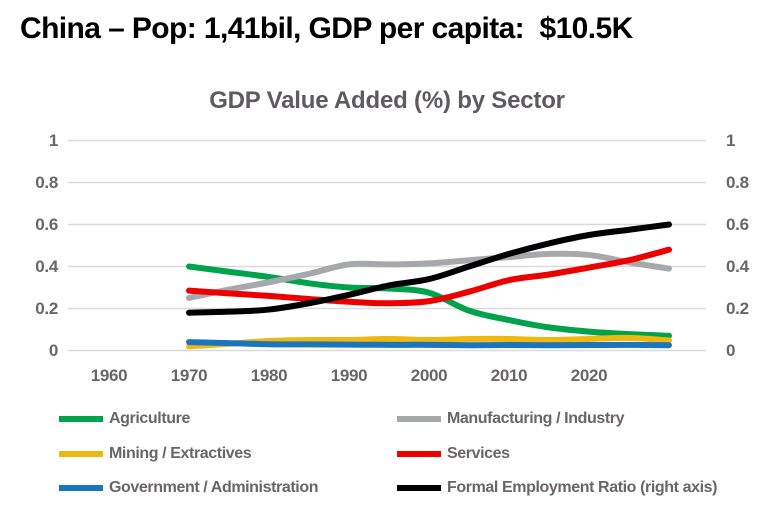 The image size is (763, 514). Describe the element at coordinates (46, 224) in the screenshot. I see `y-tick-label-left-0.6: 0.6` at that location.